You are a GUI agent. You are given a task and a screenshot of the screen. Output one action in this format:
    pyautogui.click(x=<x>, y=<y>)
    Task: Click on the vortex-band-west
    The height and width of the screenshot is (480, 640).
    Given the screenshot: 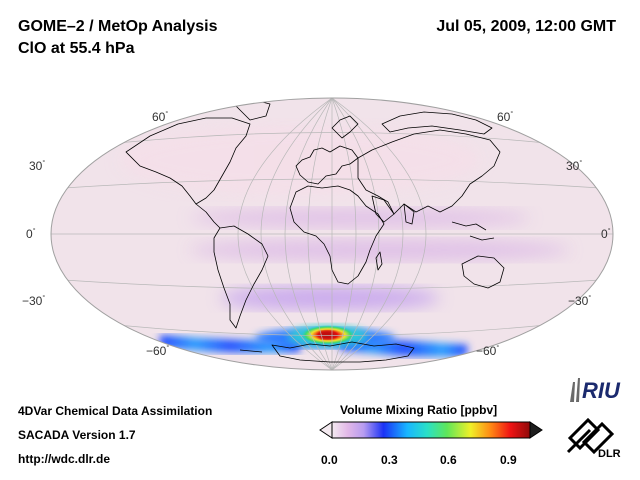 What is the action you would take?
    pyautogui.click(x=230, y=344)
    